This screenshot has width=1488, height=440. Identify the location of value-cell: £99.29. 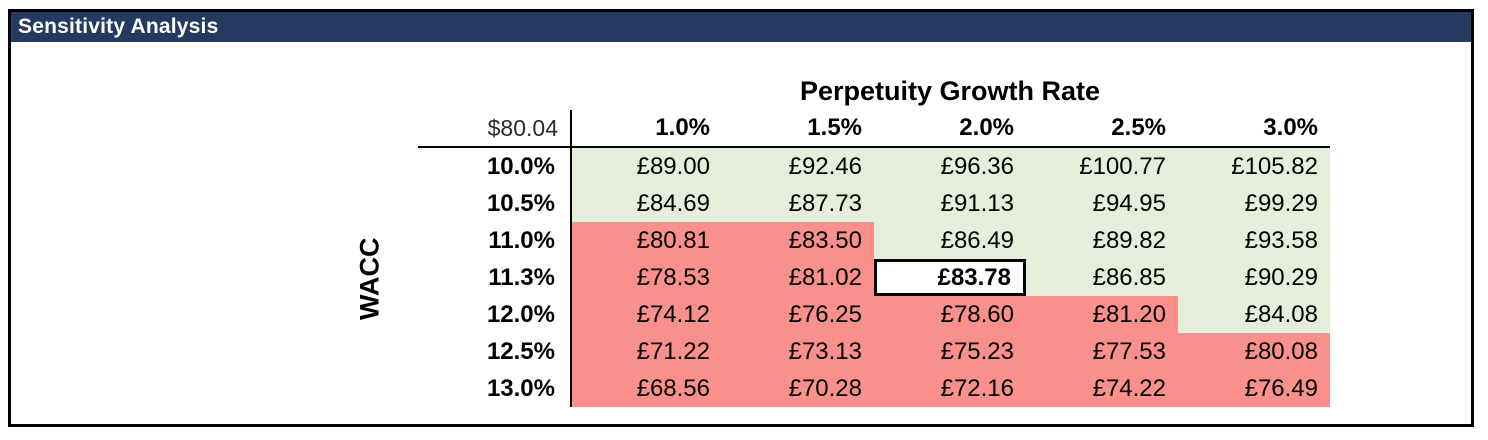
(1254, 203).